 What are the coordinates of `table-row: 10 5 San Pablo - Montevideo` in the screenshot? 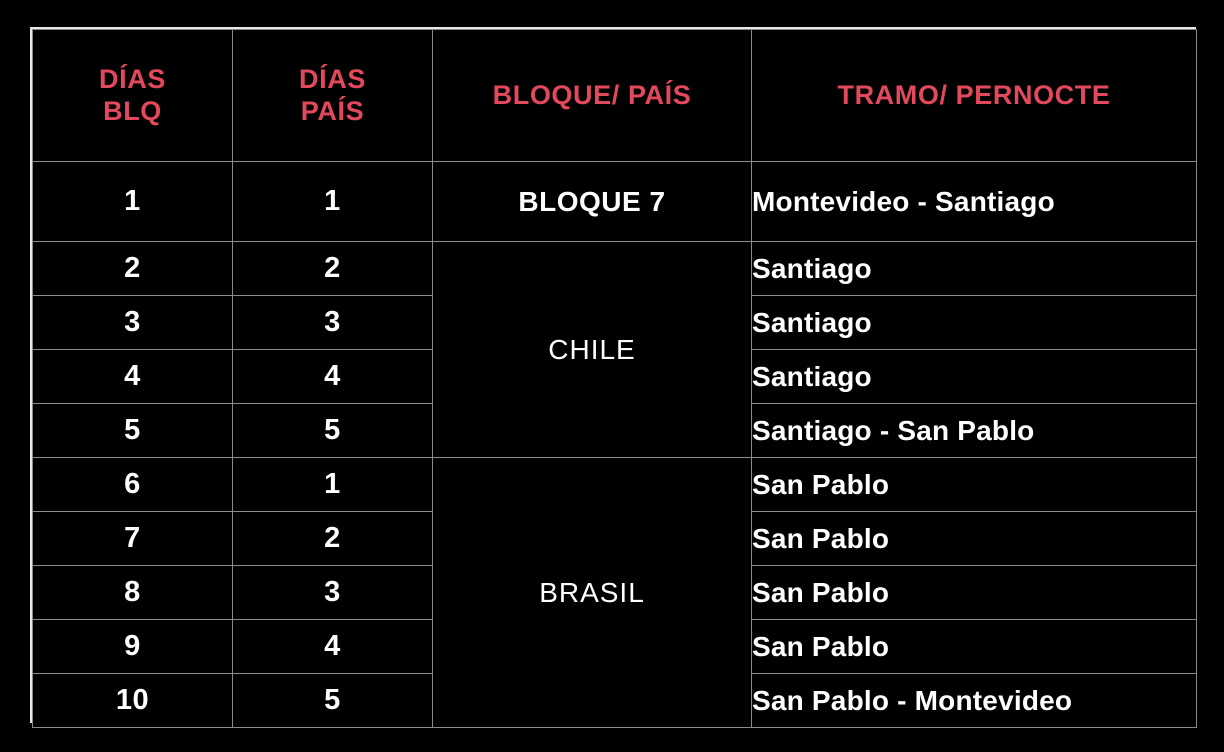 It's located at (614, 700).